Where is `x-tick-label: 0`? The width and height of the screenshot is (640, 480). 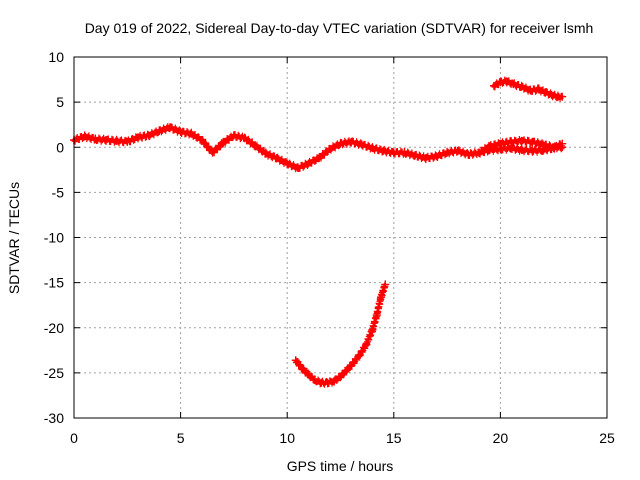
x-tick-label: 0 is located at coordinates (74, 438).